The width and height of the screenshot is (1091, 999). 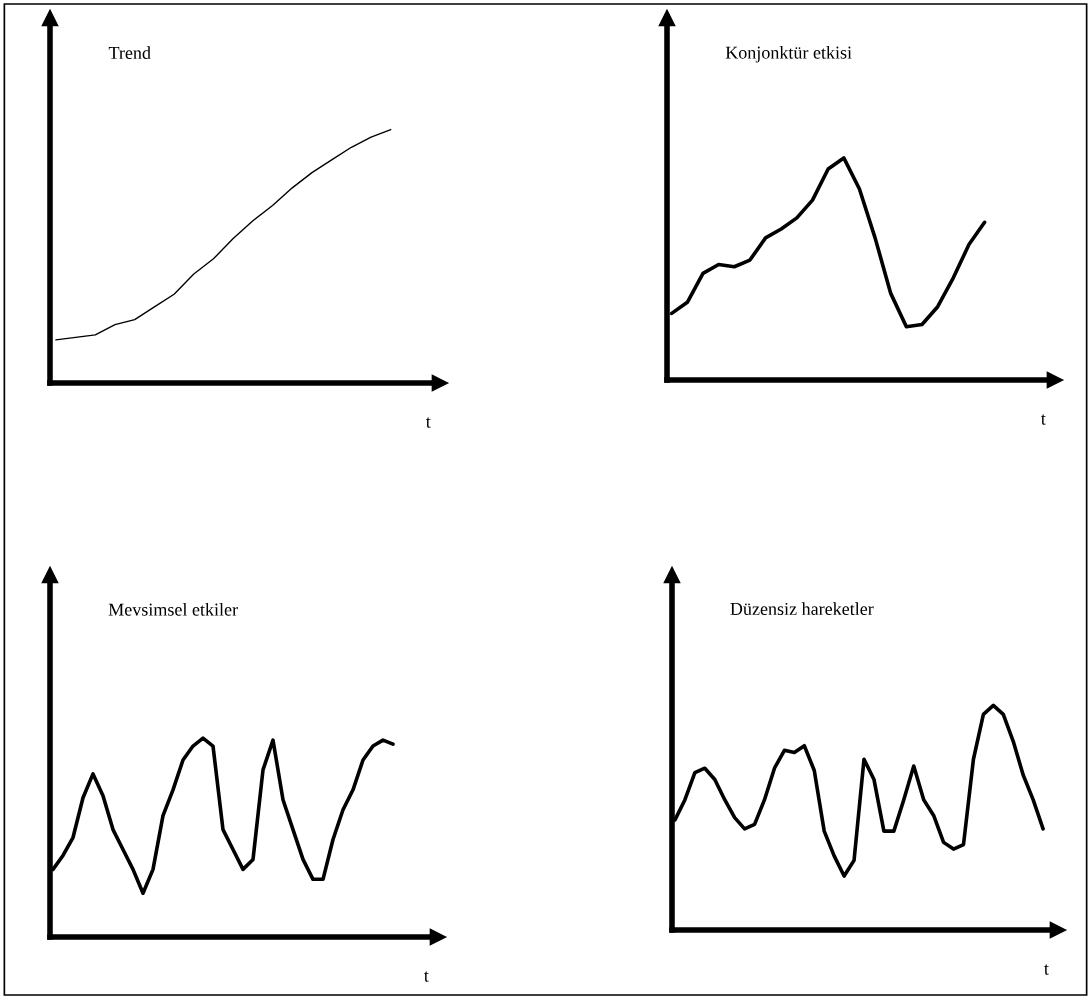 I want to click on chart-title: Düzensiz hareketler, so click(x=802, y=609).